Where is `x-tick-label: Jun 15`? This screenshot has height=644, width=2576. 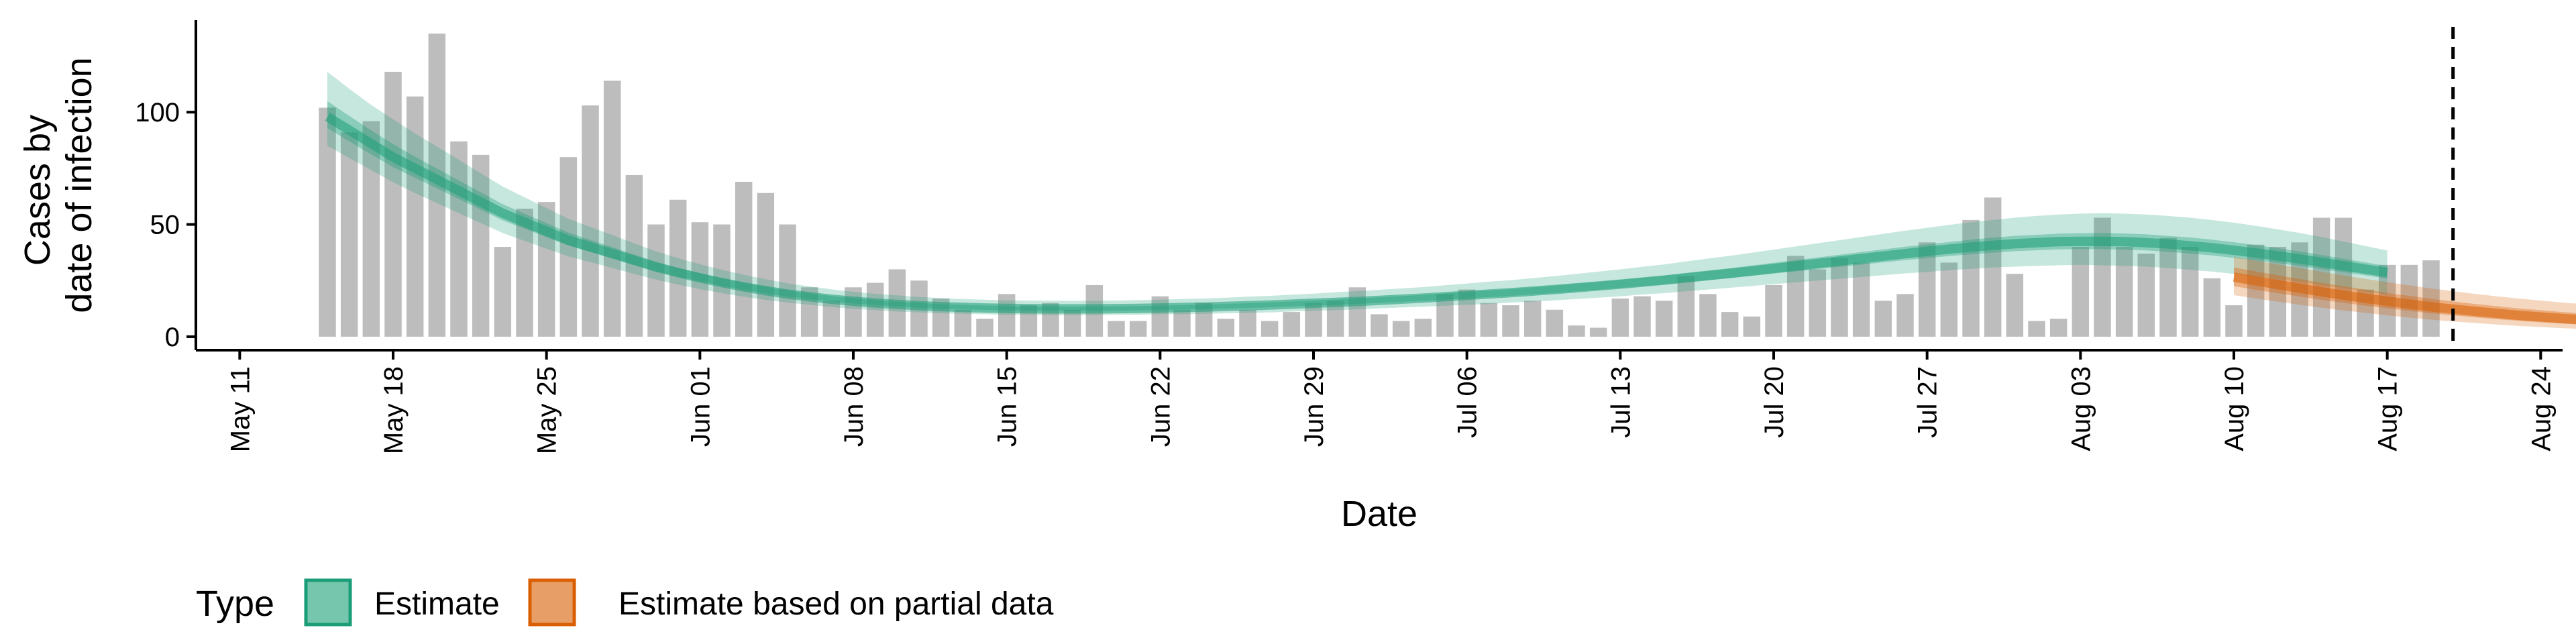 x-tick-label: Jun 15 is located at coordinates (1007, 406).